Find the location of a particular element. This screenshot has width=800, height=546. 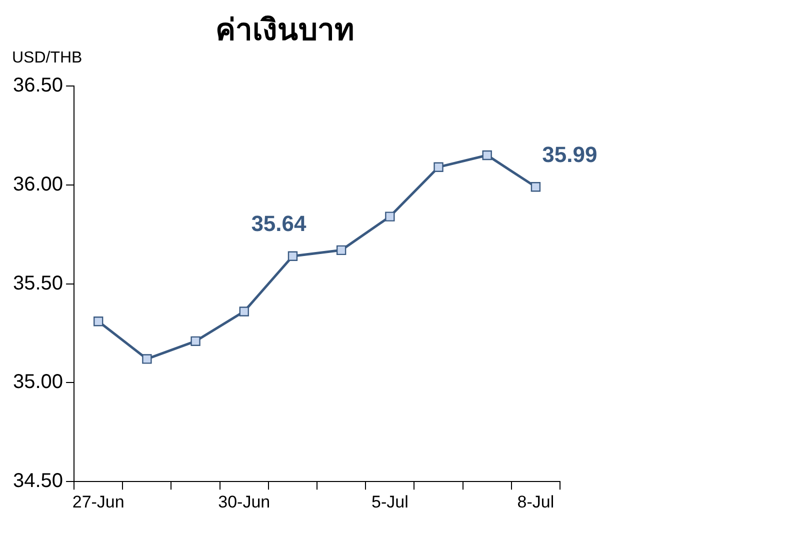

data-label: 35.64 is located at coordinates (279, 223).